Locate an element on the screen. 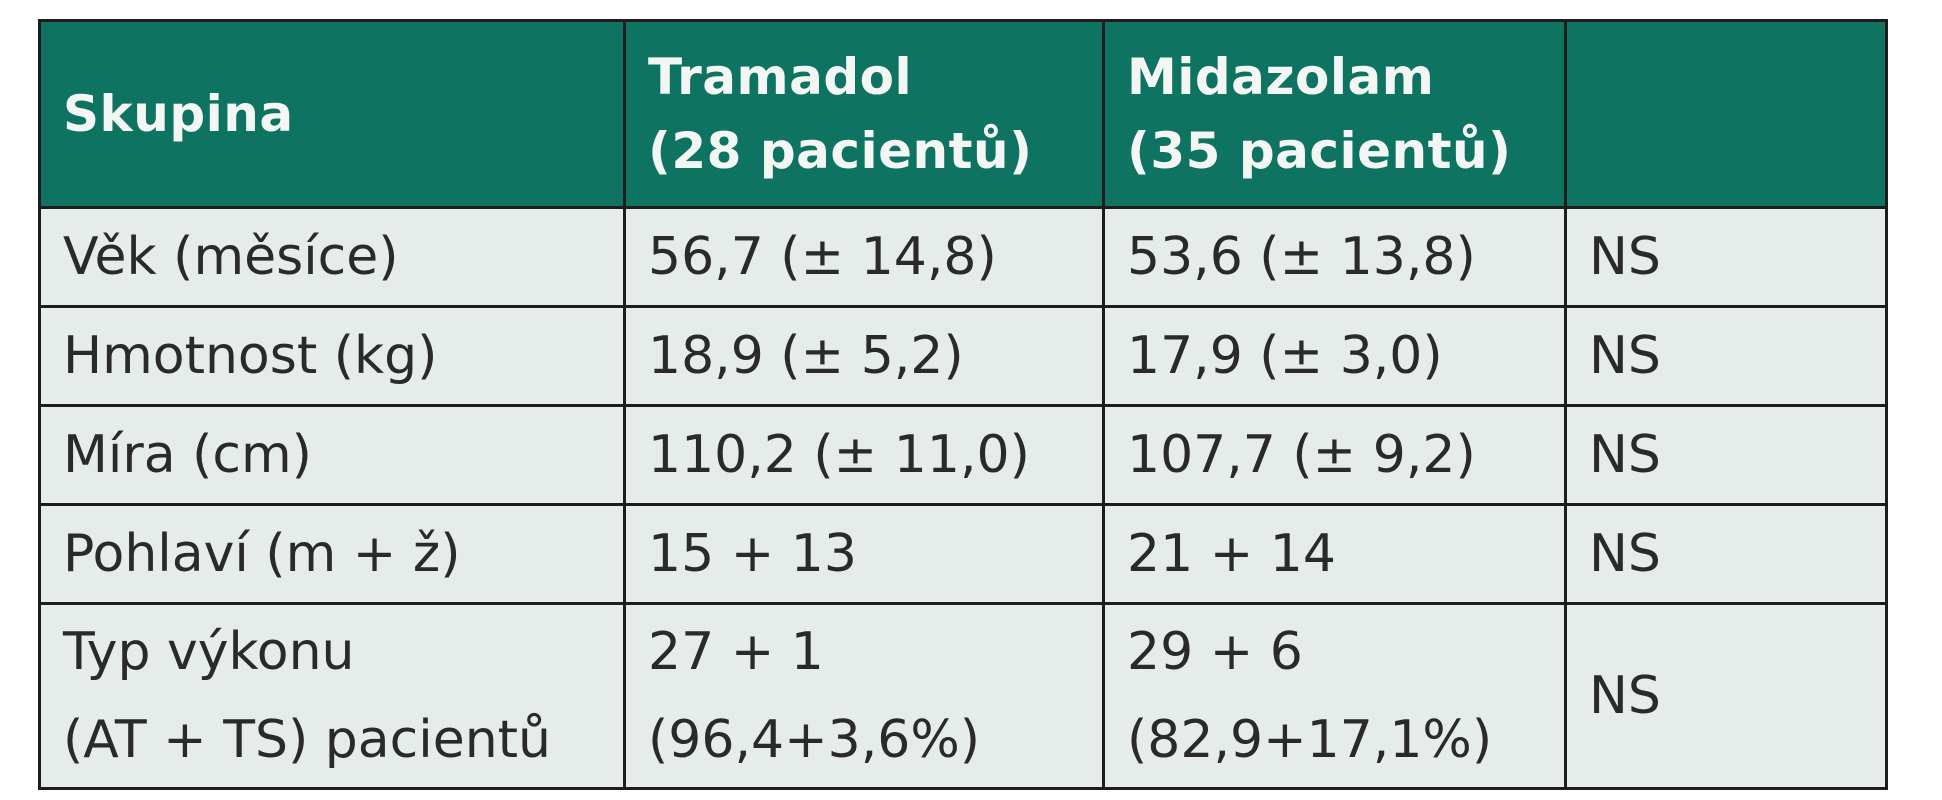 The height and width of the screenshot is (800, 1942). header-midazolam-count: (35 pacientů) is located at coordinates (1319, 151).